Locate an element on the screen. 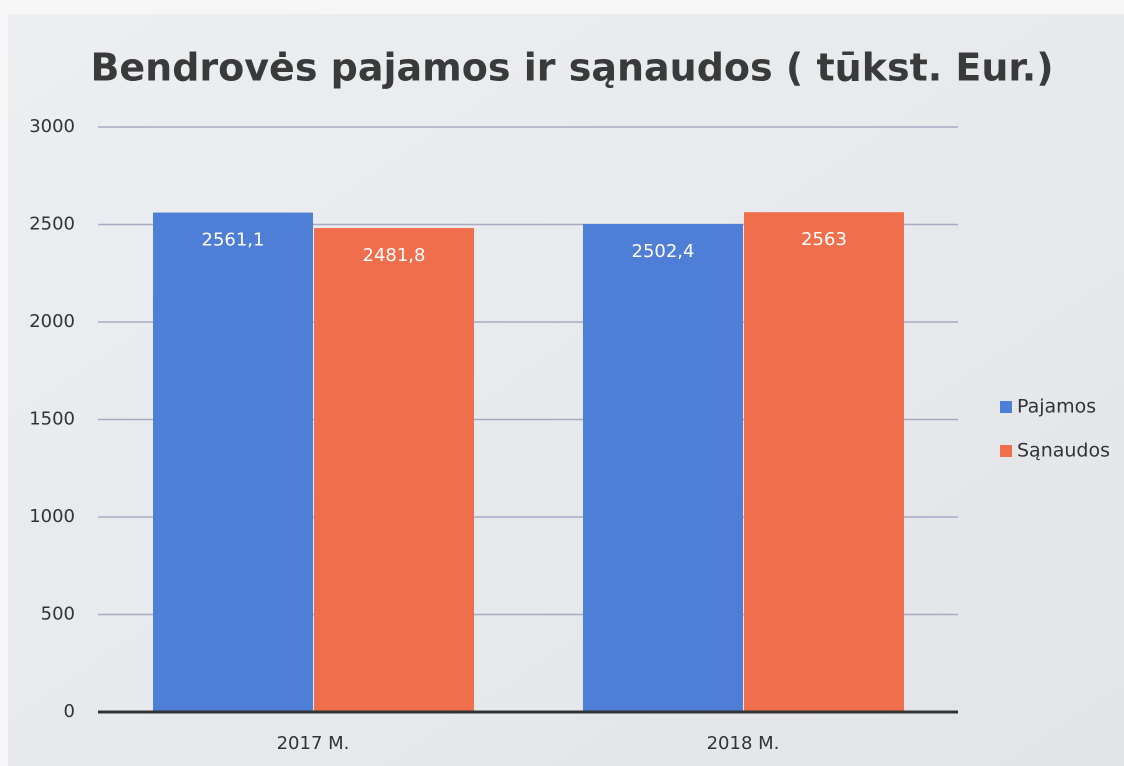 The width and height of the screenshot is (1124, 766). x-tick-label: 2017 M. is located at coordinates (313, 743).